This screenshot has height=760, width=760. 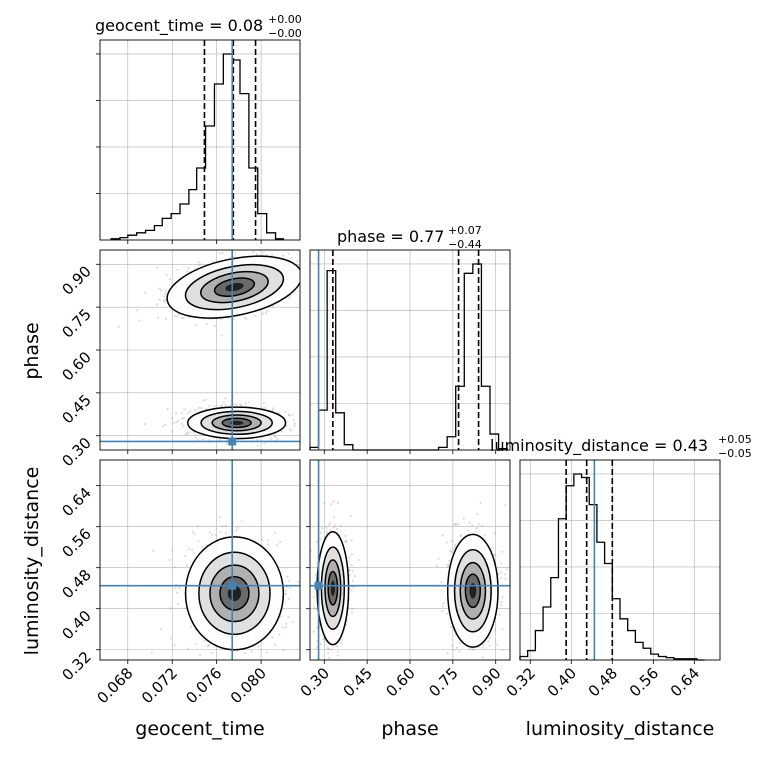 I want to click on hist-luminosity_distance-frame, so click(x=620, y=560).